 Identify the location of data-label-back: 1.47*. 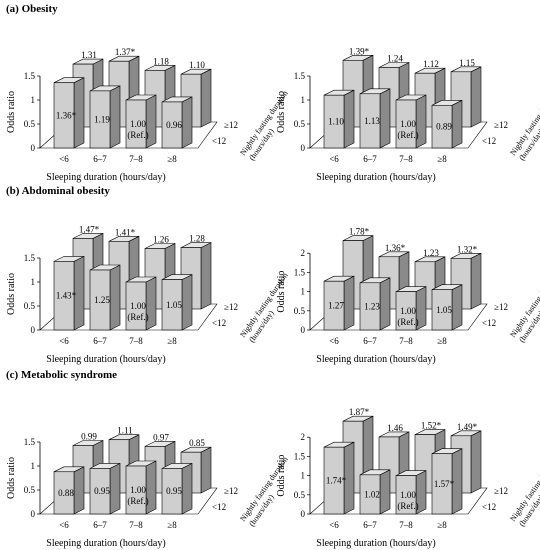
(89, 229).